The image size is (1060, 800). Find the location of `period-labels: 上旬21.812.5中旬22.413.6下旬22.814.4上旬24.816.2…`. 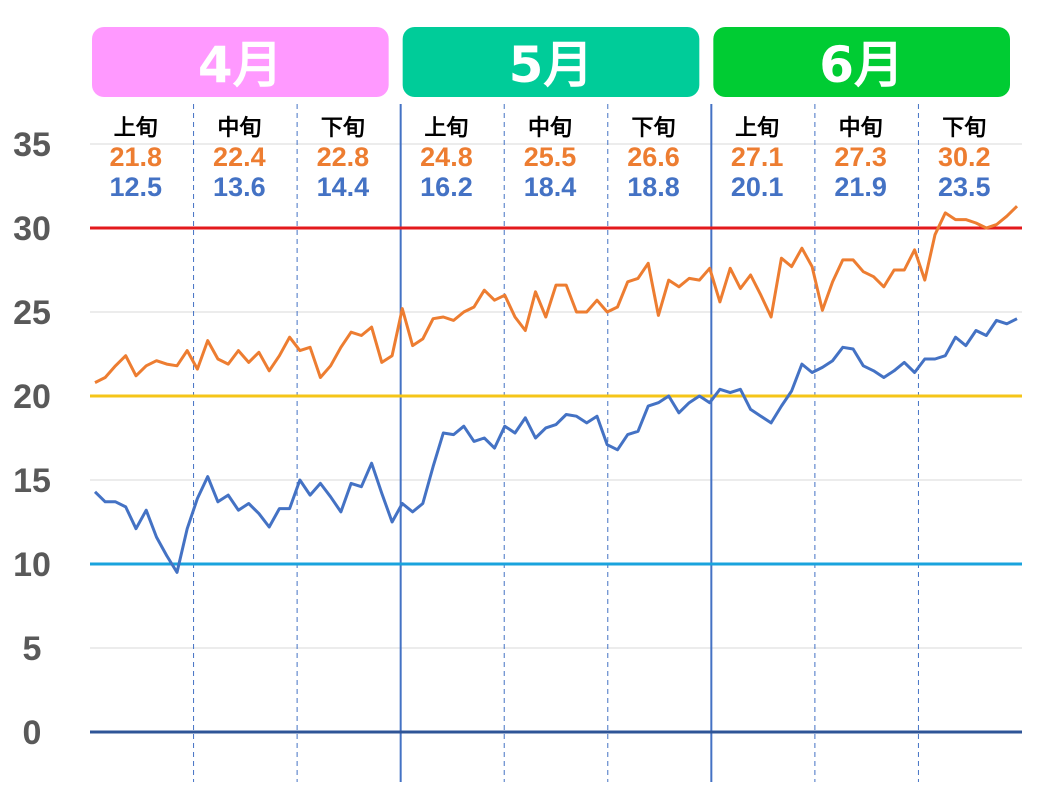

period-labels: 上旬21.812.5中旬22.413.6下旬22.814.4上旬24.816.2… is located at coordinates (549, 158).